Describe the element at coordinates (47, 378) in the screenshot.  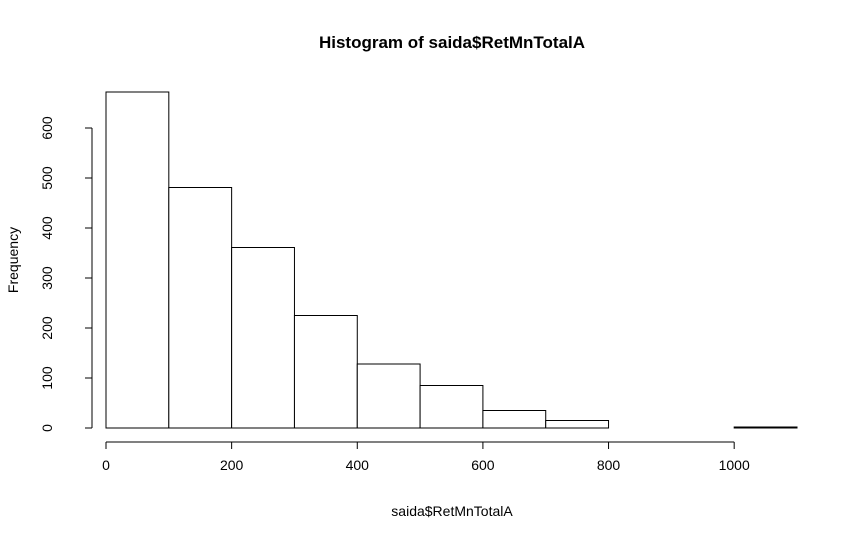
I see `y-tick-label-1: 100` at that location.